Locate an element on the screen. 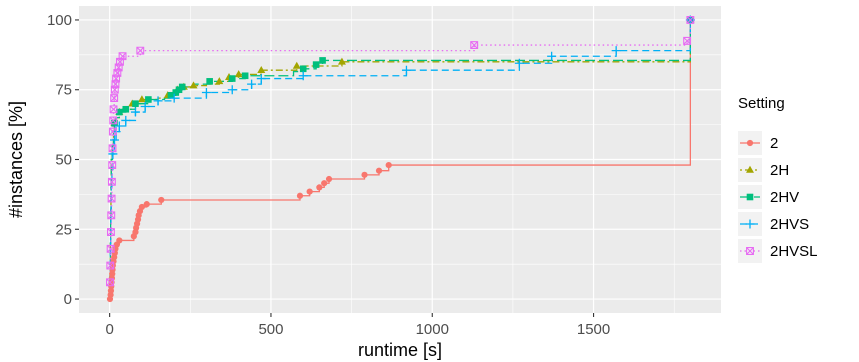 The width and height of the screenshot is (859, 362). x-axis-ticks: 0 500 1000 1500 is located at coordinates (357, 325).